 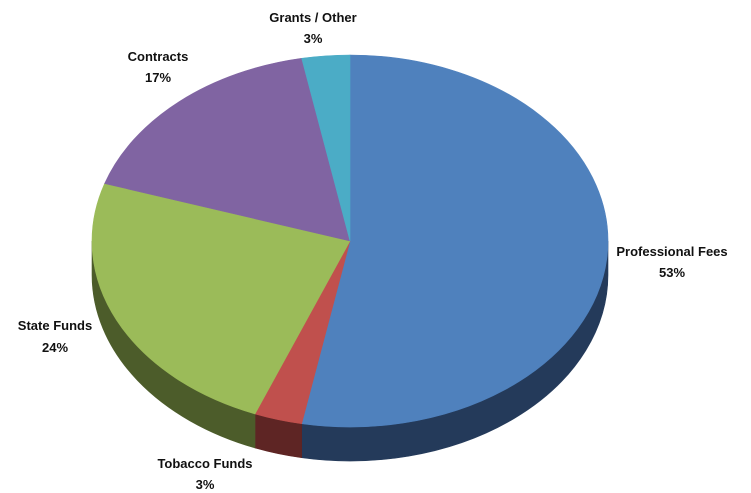 I want to click on label-contracts-name: Contracts, so click(x=158, y=56).